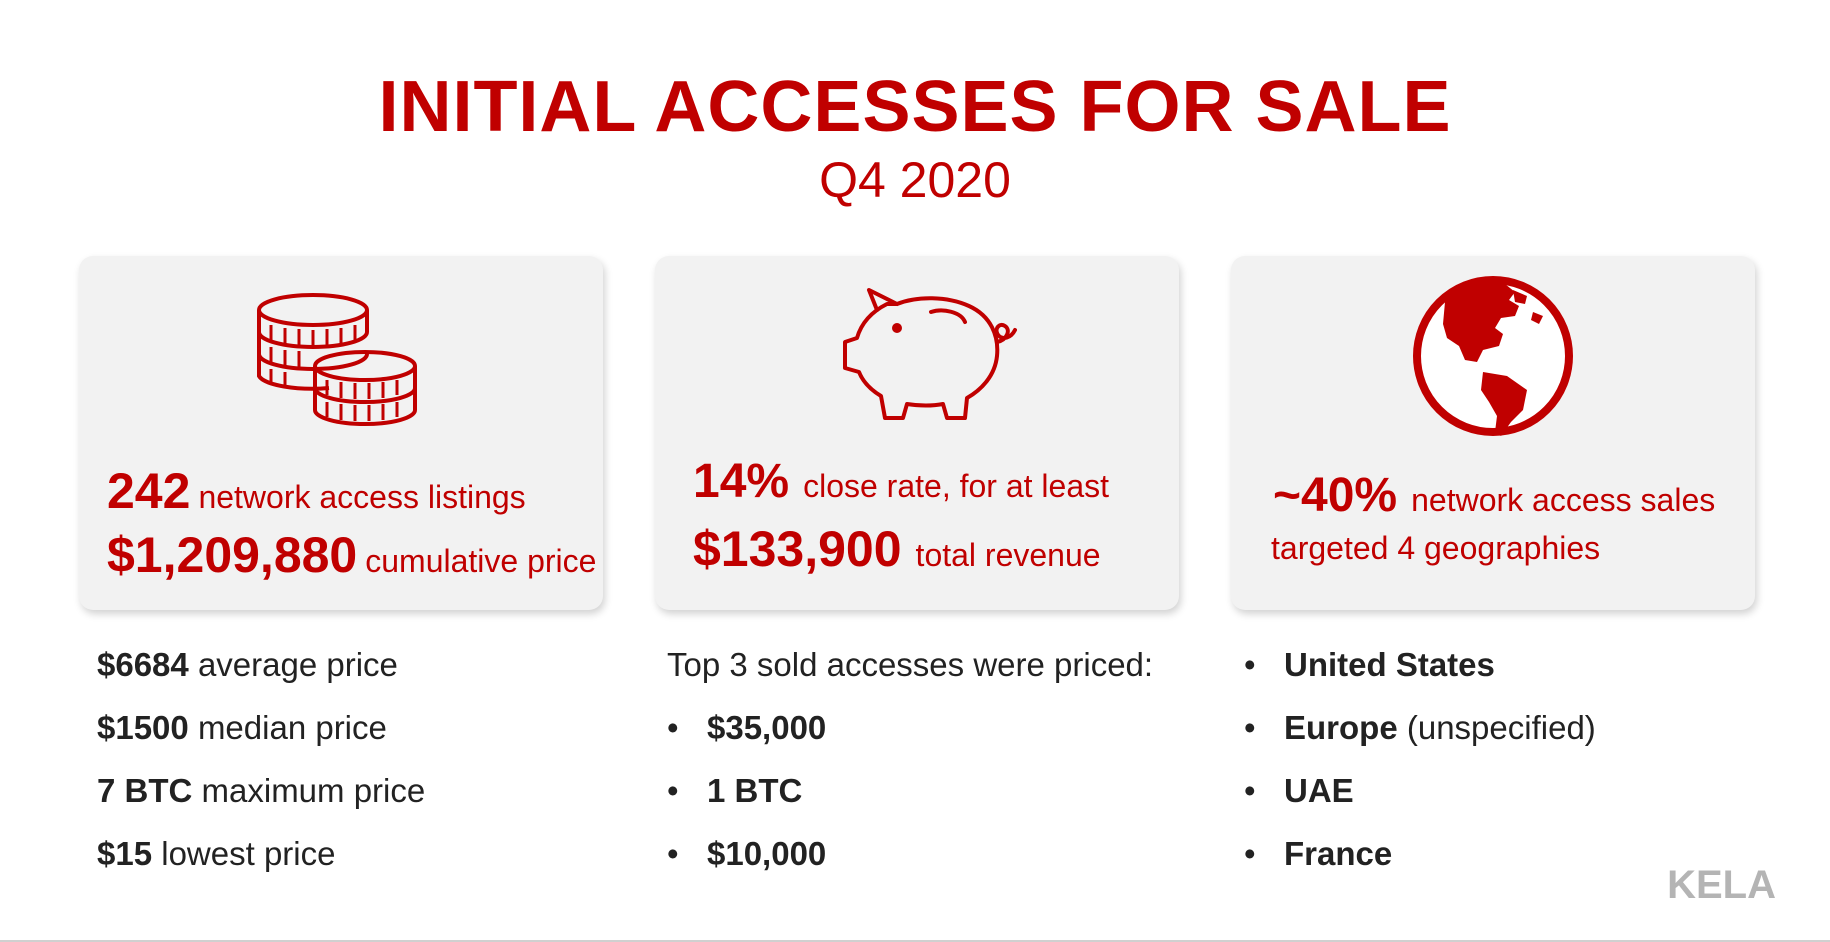  I want to click on close-rate-label: close rate, for at least, so click(956, 486).